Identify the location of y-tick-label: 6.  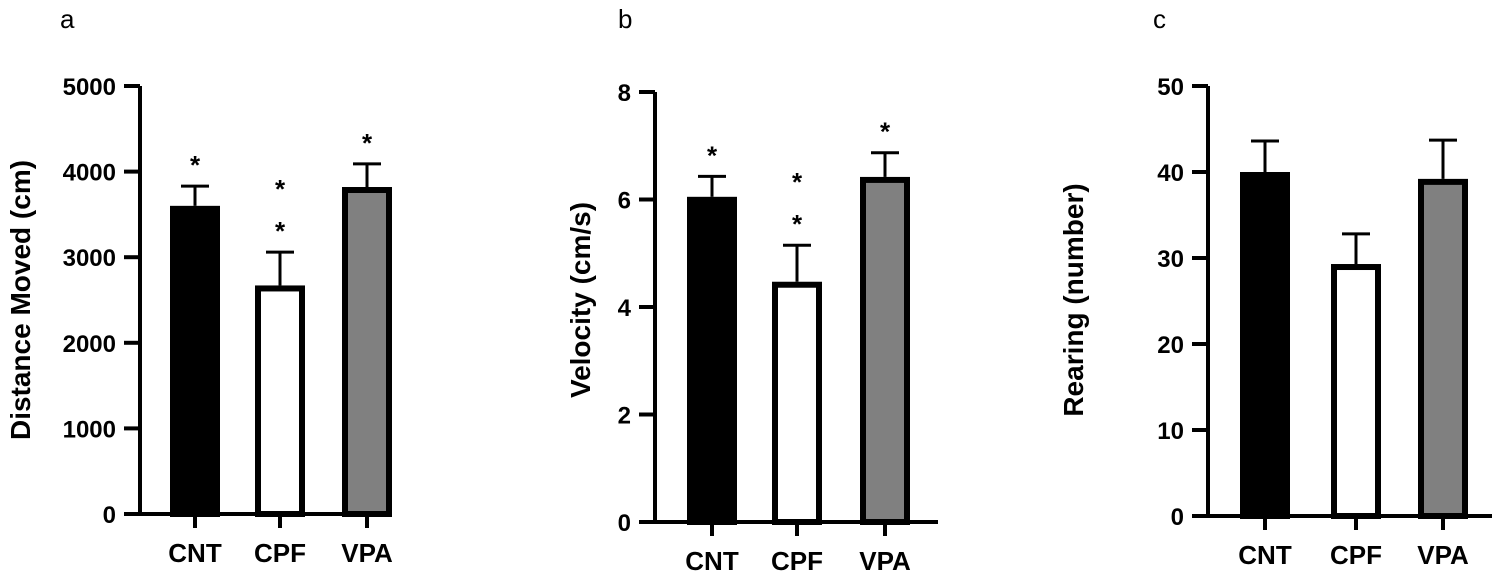
(624, 201).